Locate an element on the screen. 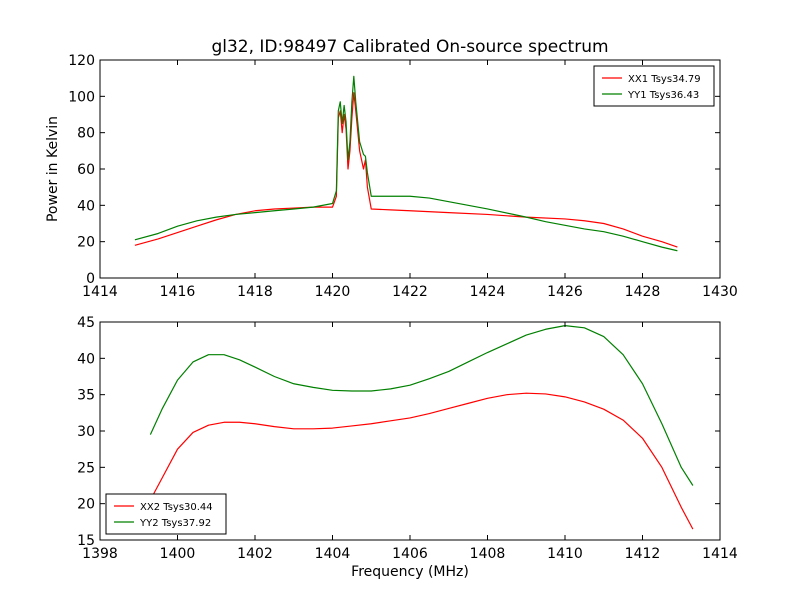  legend-label: YY1 Tsys36.43 is located at coordinates (663, 95).